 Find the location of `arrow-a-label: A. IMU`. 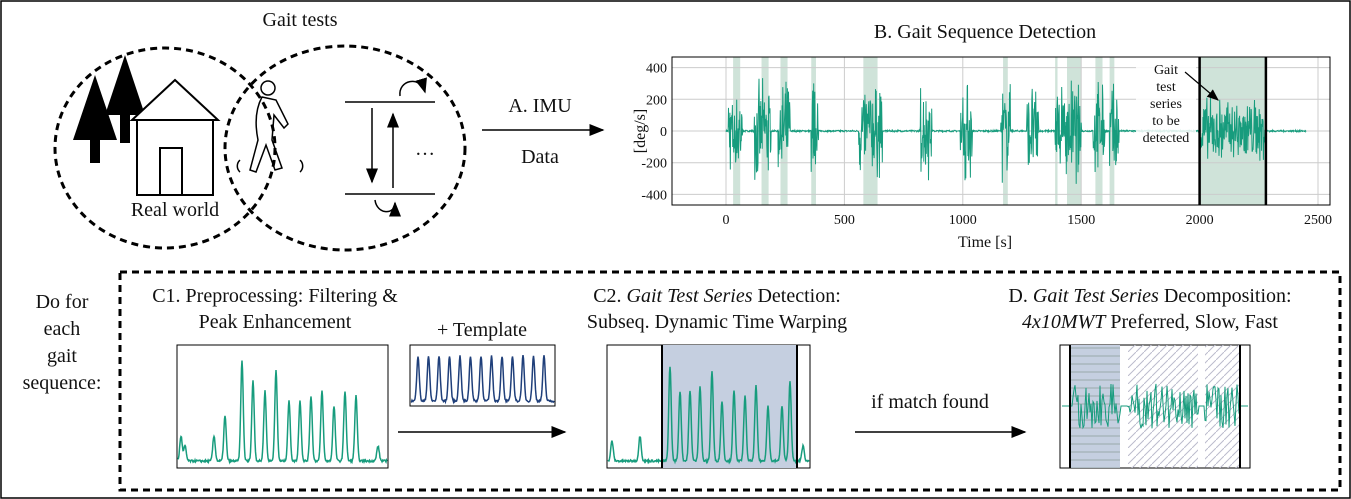

arrow-a-label: A. IMU is located at coordinates (540, 106).